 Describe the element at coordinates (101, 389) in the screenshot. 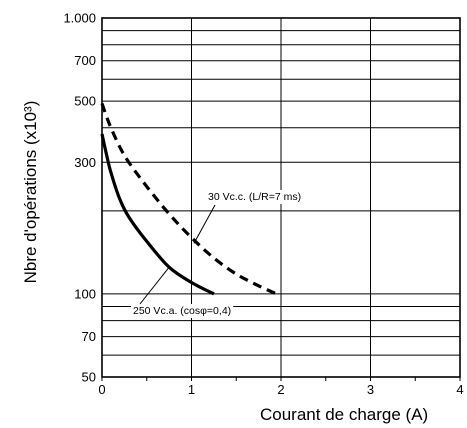

I see `x-tick-label: 0` at that location.